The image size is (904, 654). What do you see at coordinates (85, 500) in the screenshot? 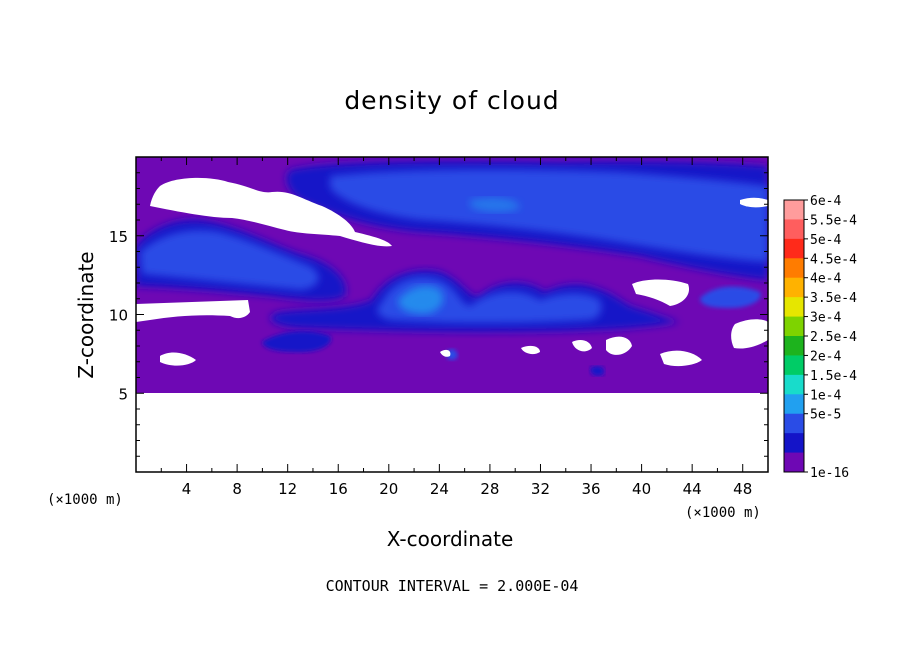
I see `y-unit-label: (×1000 m)` at bounding box center [85, 500].